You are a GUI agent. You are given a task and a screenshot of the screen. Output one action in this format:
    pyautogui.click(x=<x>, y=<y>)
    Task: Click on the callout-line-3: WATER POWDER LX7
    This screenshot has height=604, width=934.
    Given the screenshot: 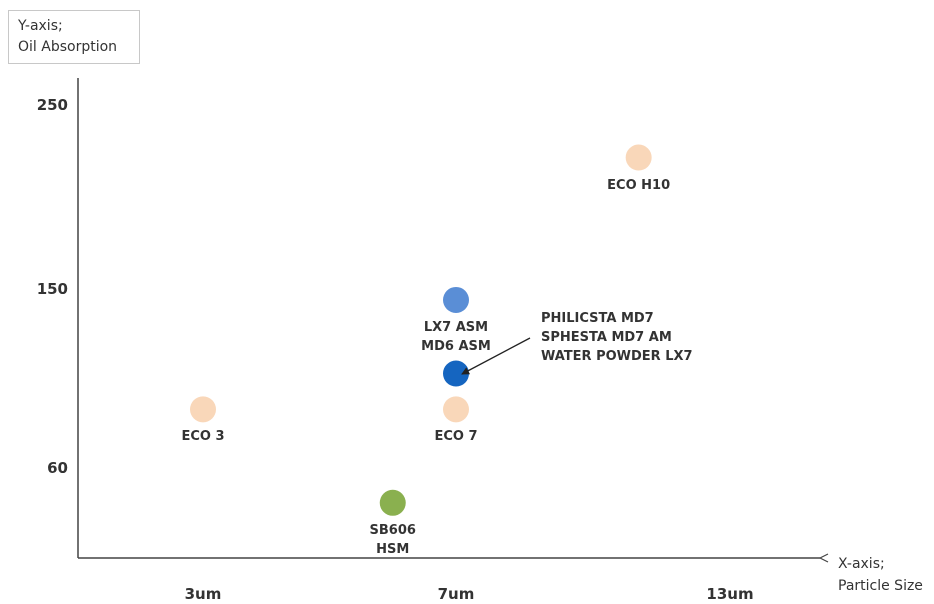 What is the action you would take?
    pyautogui.click(x=617, y=356)
    